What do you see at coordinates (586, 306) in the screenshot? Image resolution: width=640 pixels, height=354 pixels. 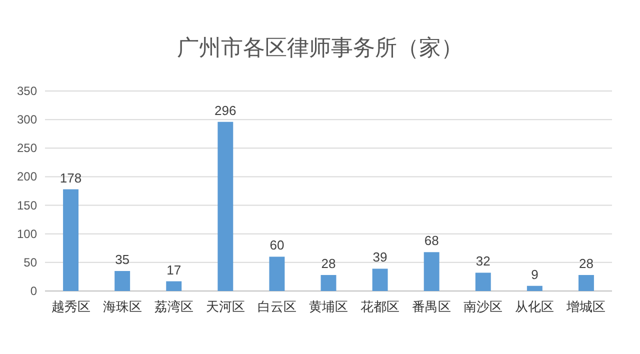 I see `x-tick-label: 增城区` at bounding box center [586, 306].